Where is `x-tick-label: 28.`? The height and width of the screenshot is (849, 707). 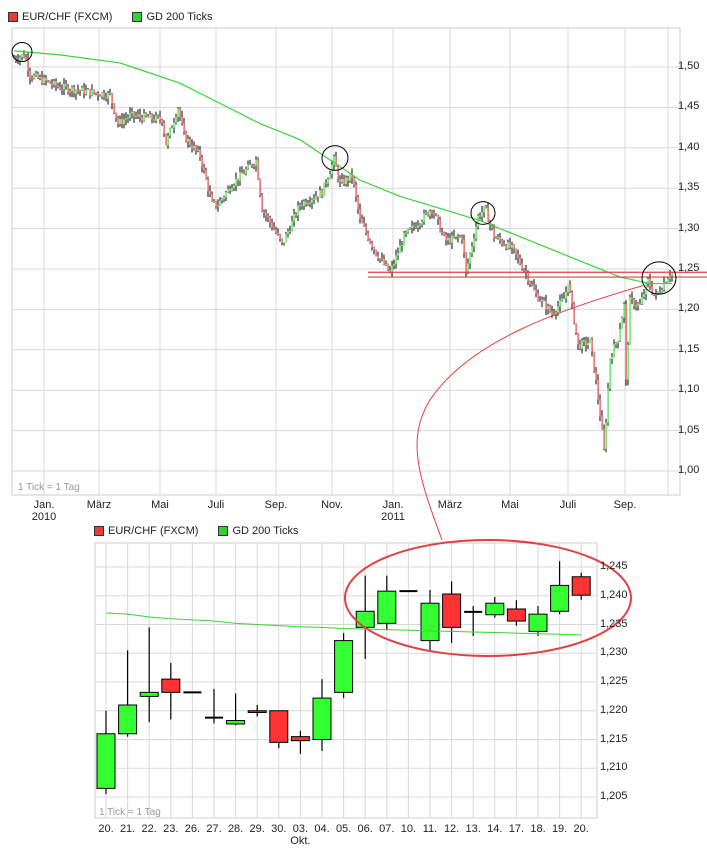
x-tick-label: 28. is located at coordinates (235, 829).